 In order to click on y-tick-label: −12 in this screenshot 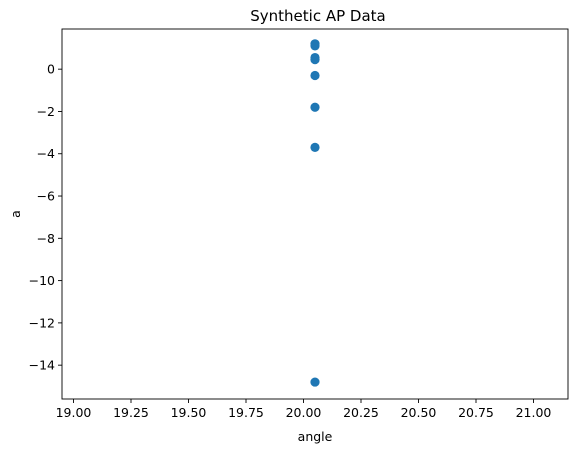, I will do `click(42, 322)`.